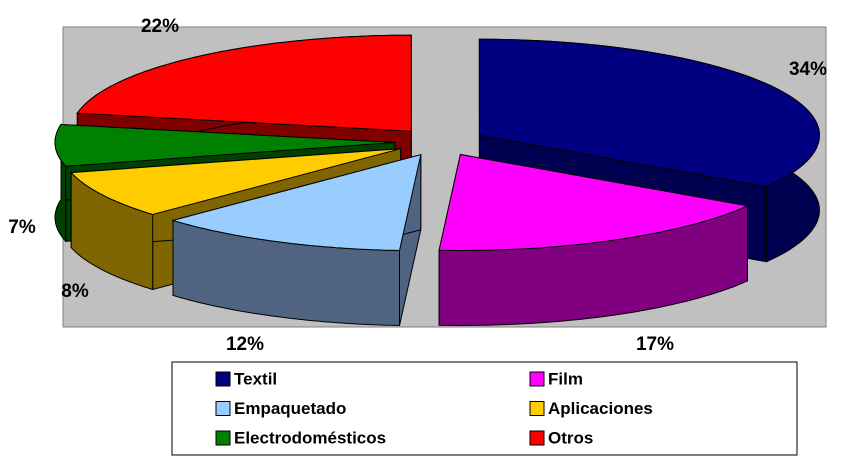  What do you see at coordinates (290, 408) in the screenshot?
I see `legend-label: Empaquetado` at bounding box center [290, 408].